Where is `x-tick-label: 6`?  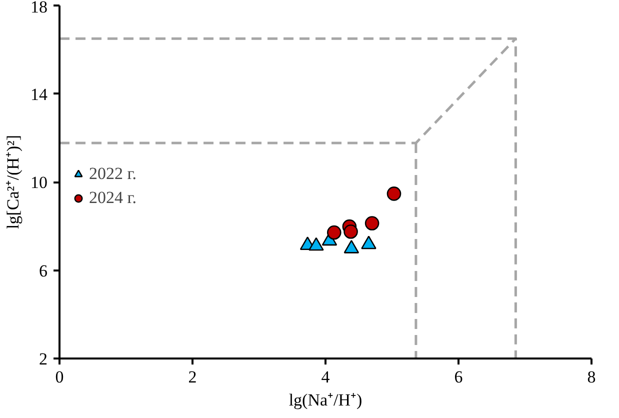
x-tick-label: 6 is located at coordinates (458, 377).